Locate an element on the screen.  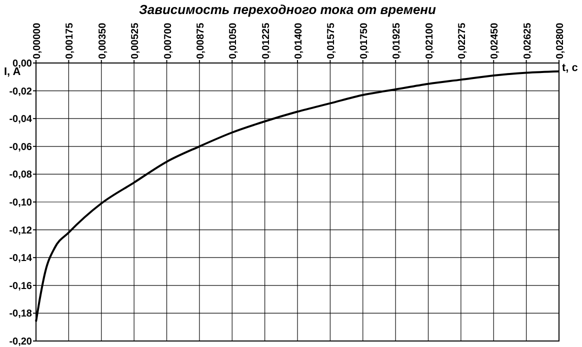
x-tick-label: 0,00700 is located at coordinates (168, 40).